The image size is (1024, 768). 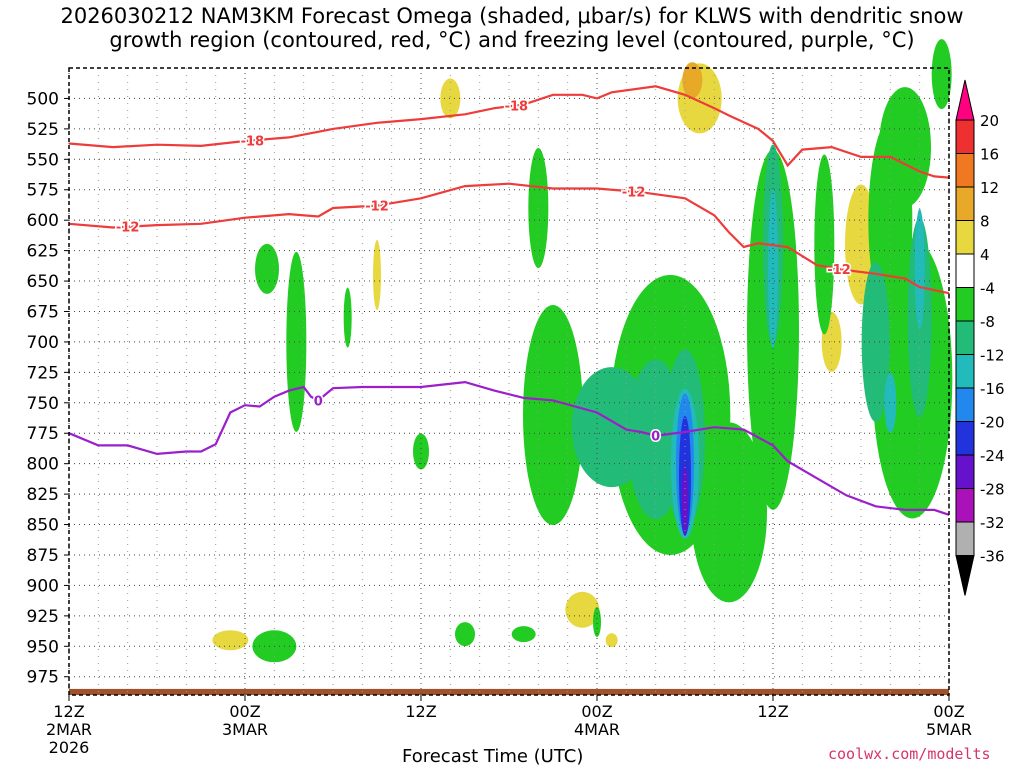 What do you see at coordinates (43, 465) in the screenshot?
I see `y-tick-label: 800` at bounding box center [43, 465].